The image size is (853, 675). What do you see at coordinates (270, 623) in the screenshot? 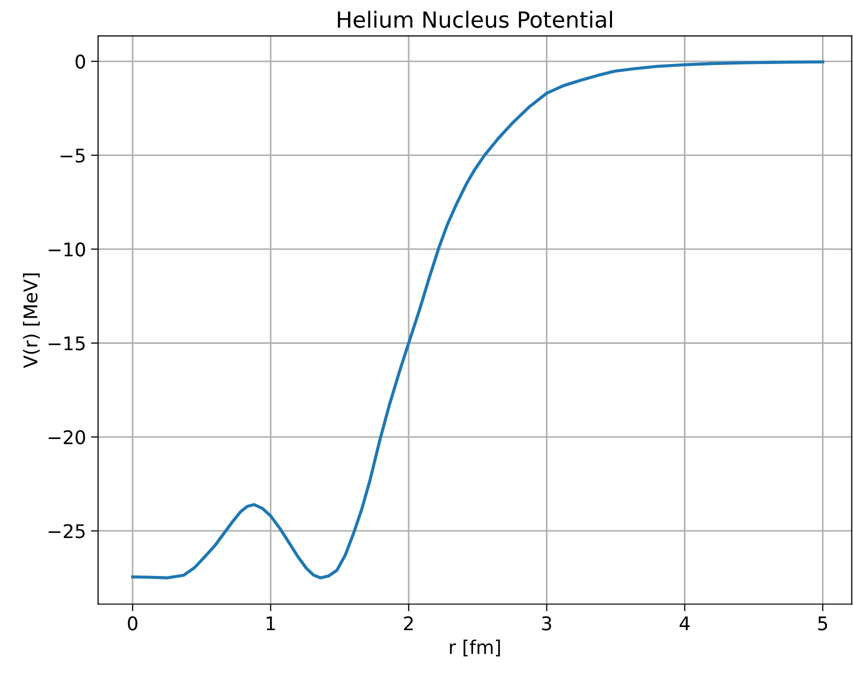
I see `x-tick-label: 1` at bounding box center [270, 623].